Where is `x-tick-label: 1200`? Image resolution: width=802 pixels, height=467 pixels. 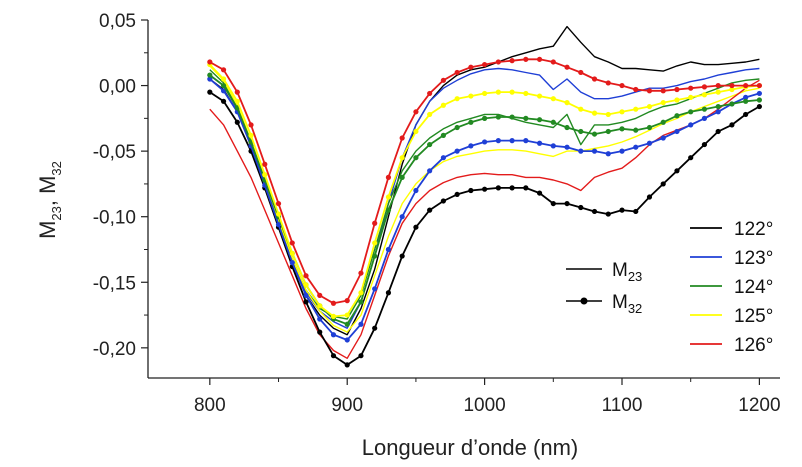 x-tick-label: 1200 is located at coordinates (759, 405).